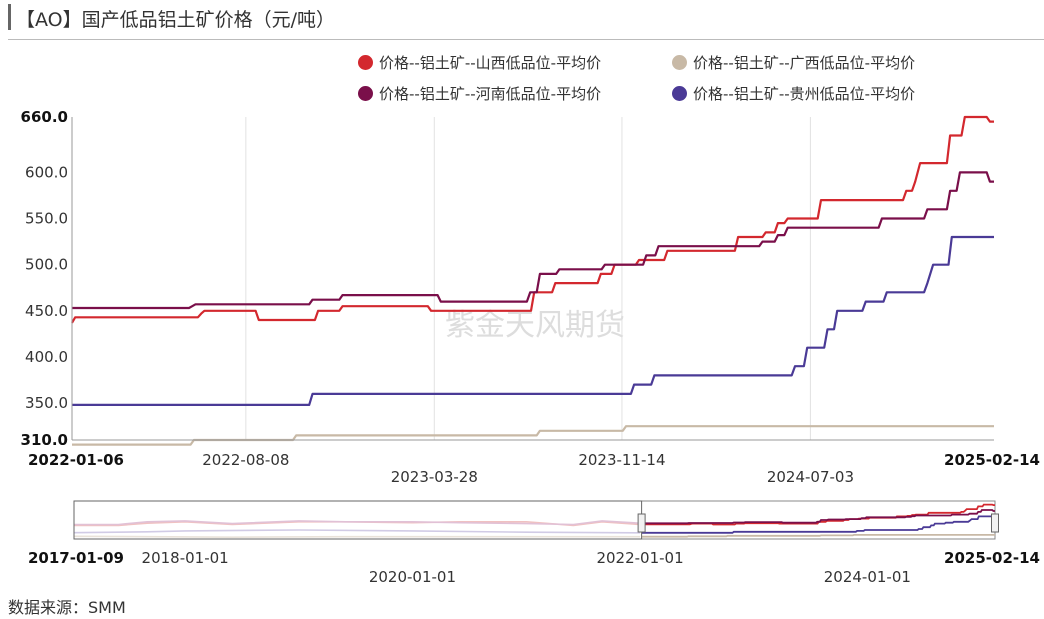 The width and height of the screenshot is (1044, 619). What do you see at coordinates (995, 523) in the screenshot?
I see `navigator-right-handle` at bounding box center [995, 523].